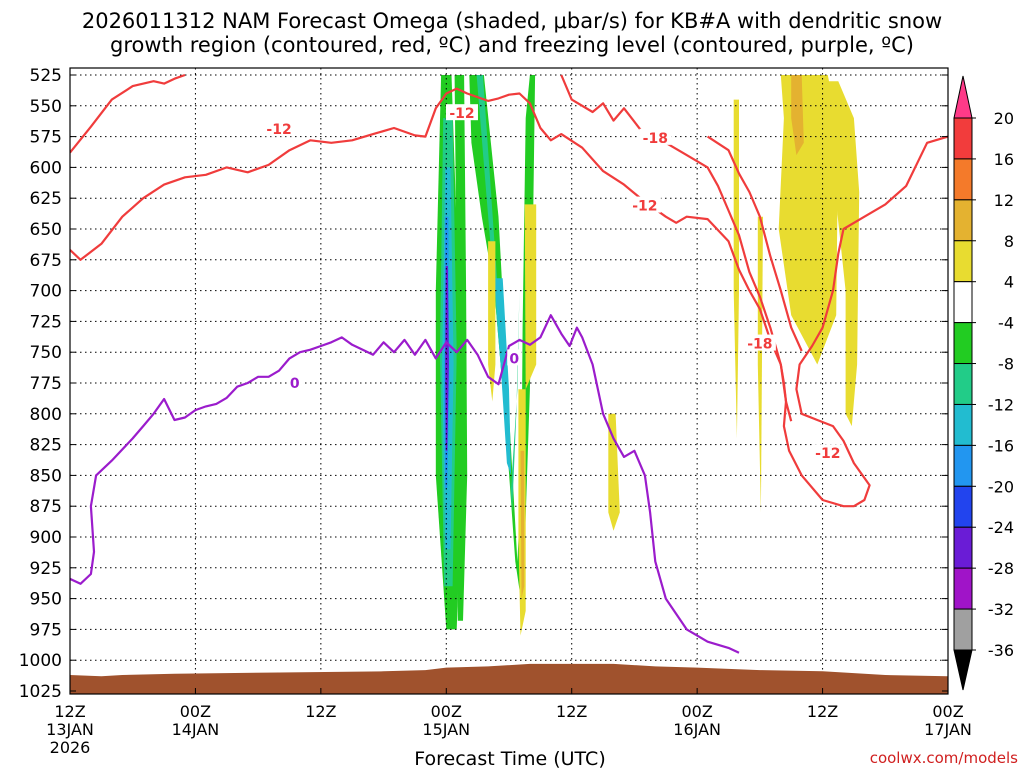 The width and height of the screenshot is (1024, 768). What do you see at coordinates (1001, 568) in the screenshot?
I see `colorbar-label: -28` at bounding box center [1001, 568].